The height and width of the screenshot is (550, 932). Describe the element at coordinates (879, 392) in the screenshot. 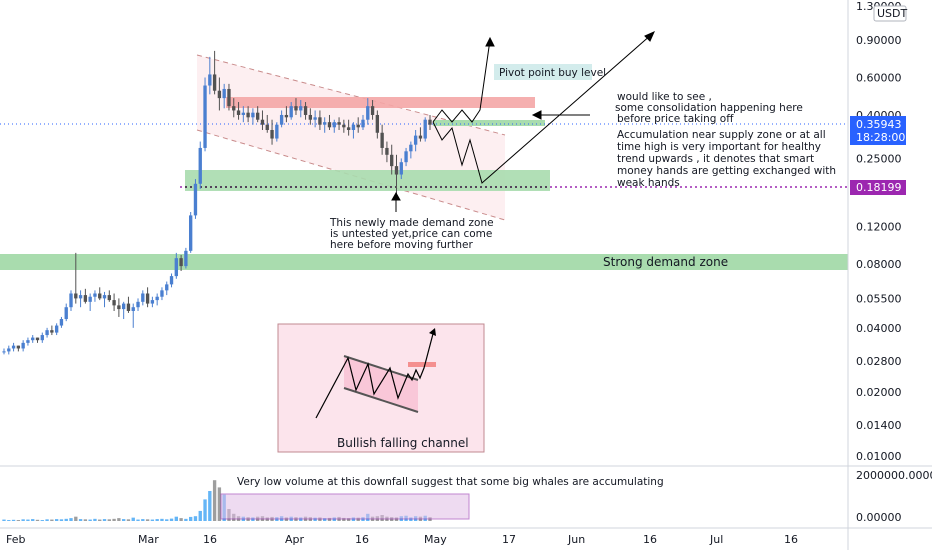

I see `y-tick-label: 0.02000` at that location.